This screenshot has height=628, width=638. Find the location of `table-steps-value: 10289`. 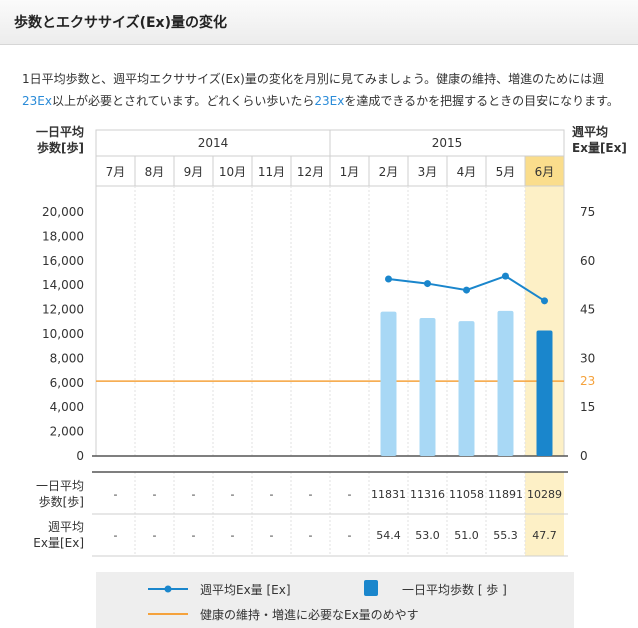

table-steps-value: 10289 is located at coordinates (544, 494).